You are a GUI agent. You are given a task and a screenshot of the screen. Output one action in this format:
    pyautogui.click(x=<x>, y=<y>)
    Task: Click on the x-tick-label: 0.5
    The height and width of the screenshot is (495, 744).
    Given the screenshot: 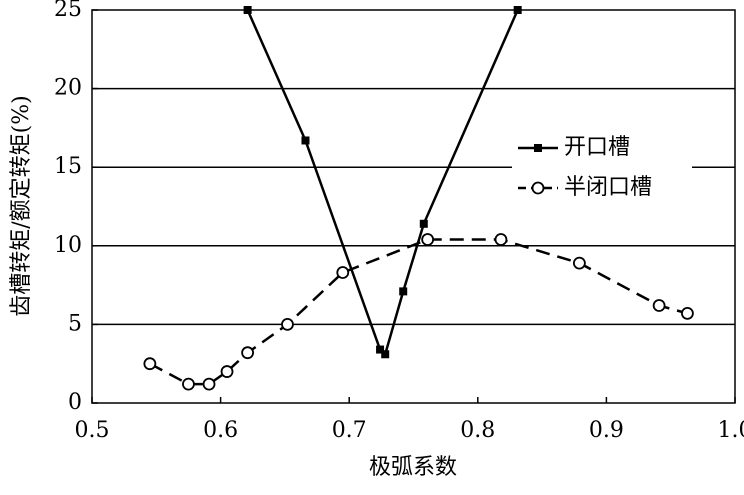 What is the action you would take?
    pyautogui.click(x=92, y=430)
    